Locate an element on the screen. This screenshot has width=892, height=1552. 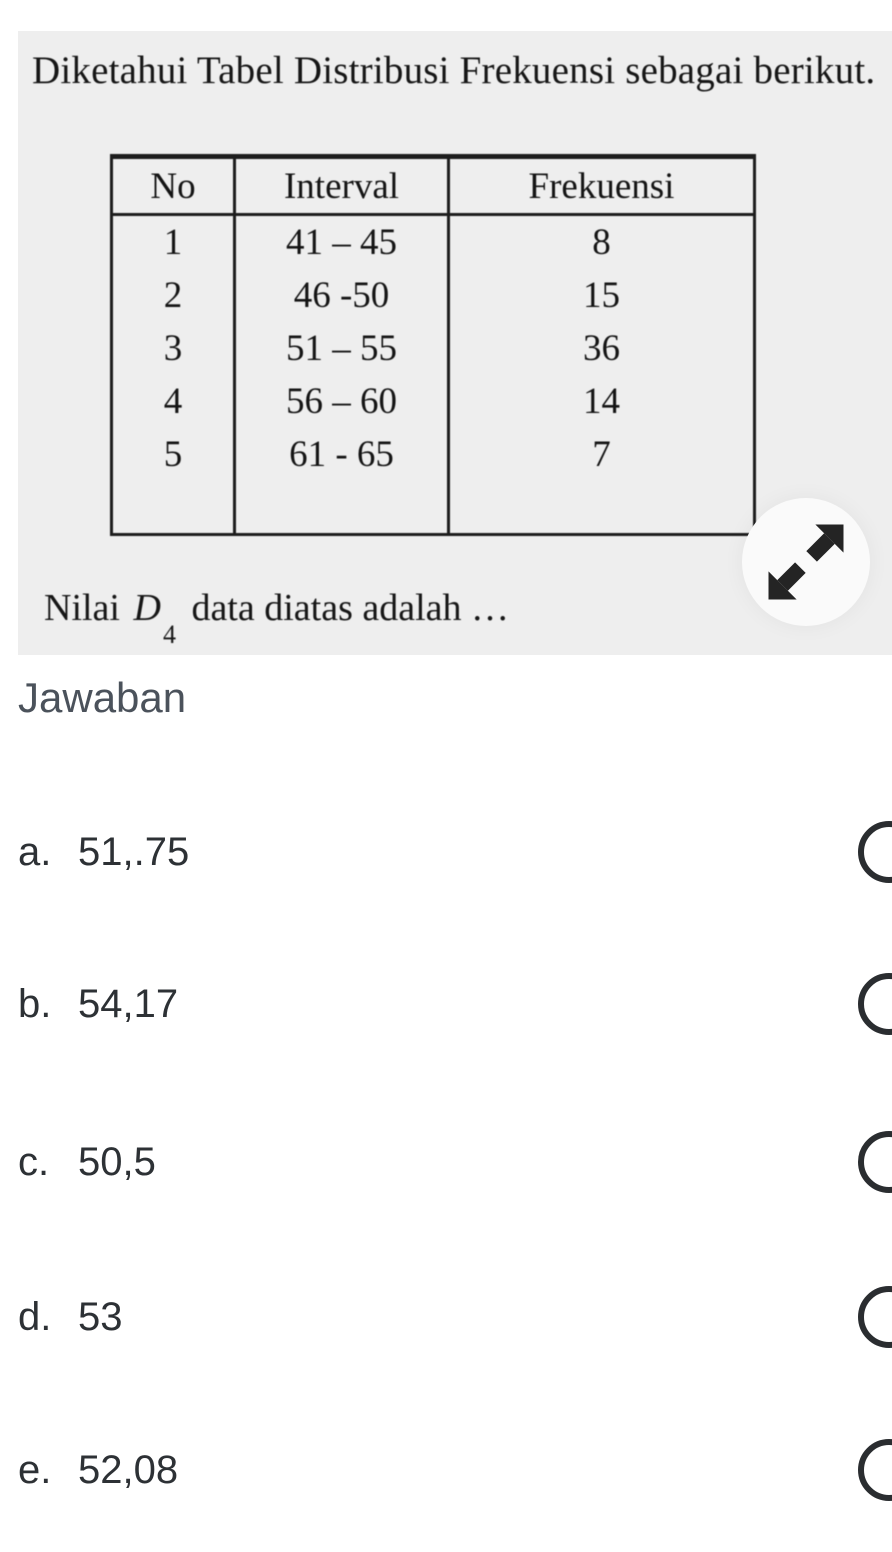
answer-option-c: c. 50,5 is located at coordinates (446, 1162).